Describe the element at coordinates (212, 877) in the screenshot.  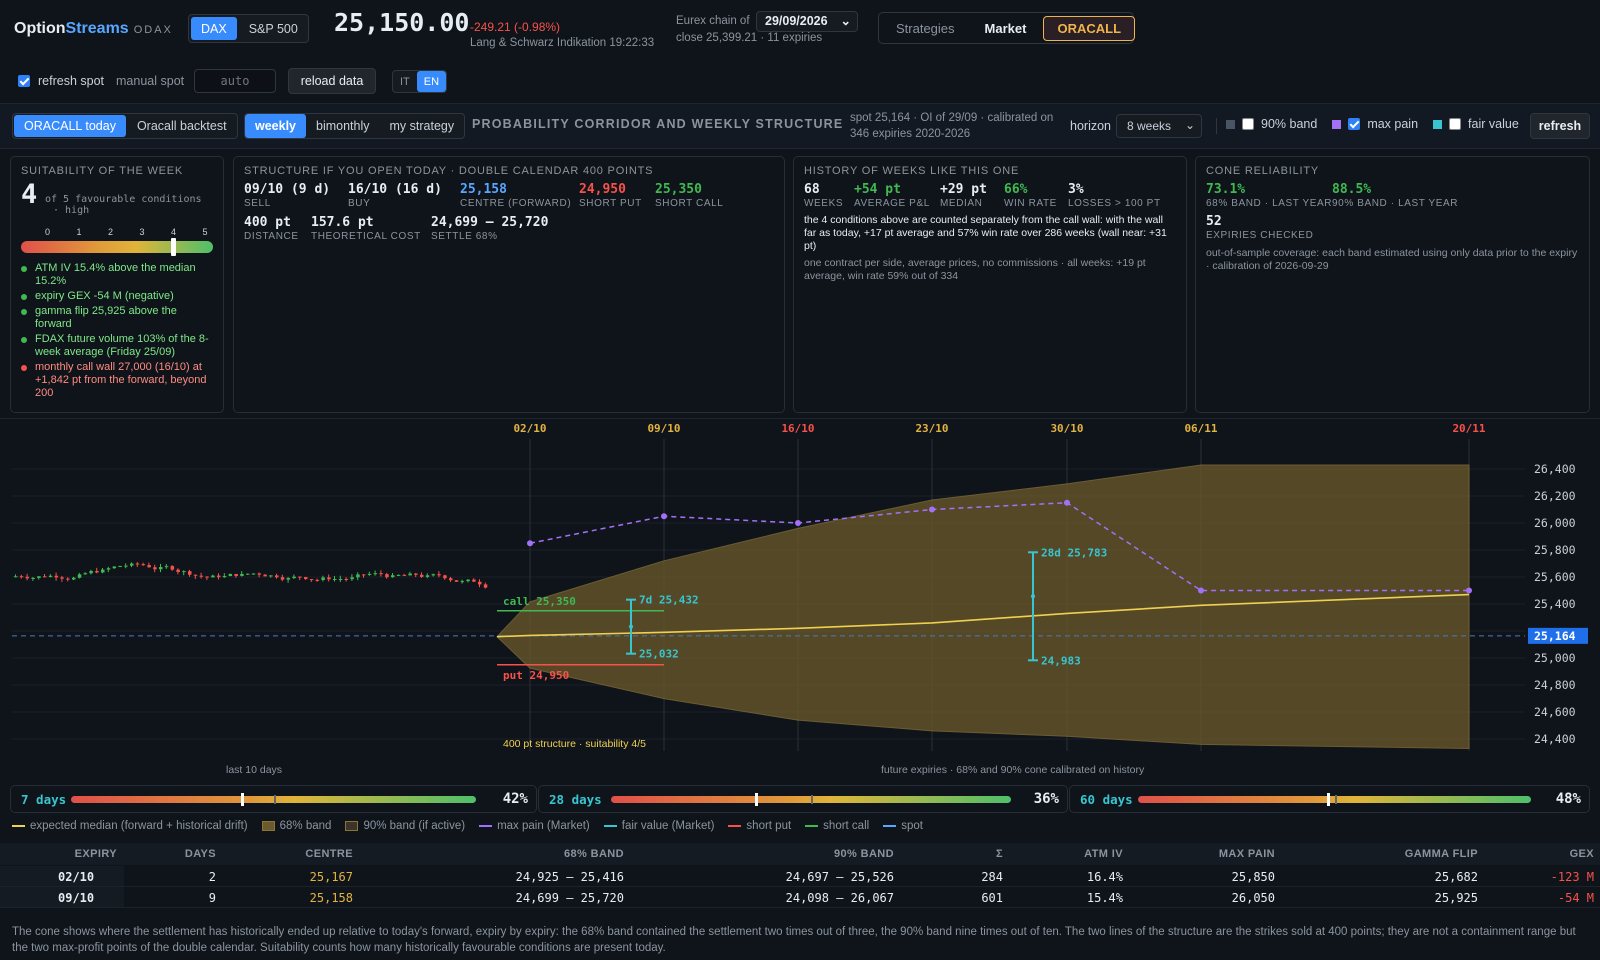
I see `table-cell: 2` at that location.